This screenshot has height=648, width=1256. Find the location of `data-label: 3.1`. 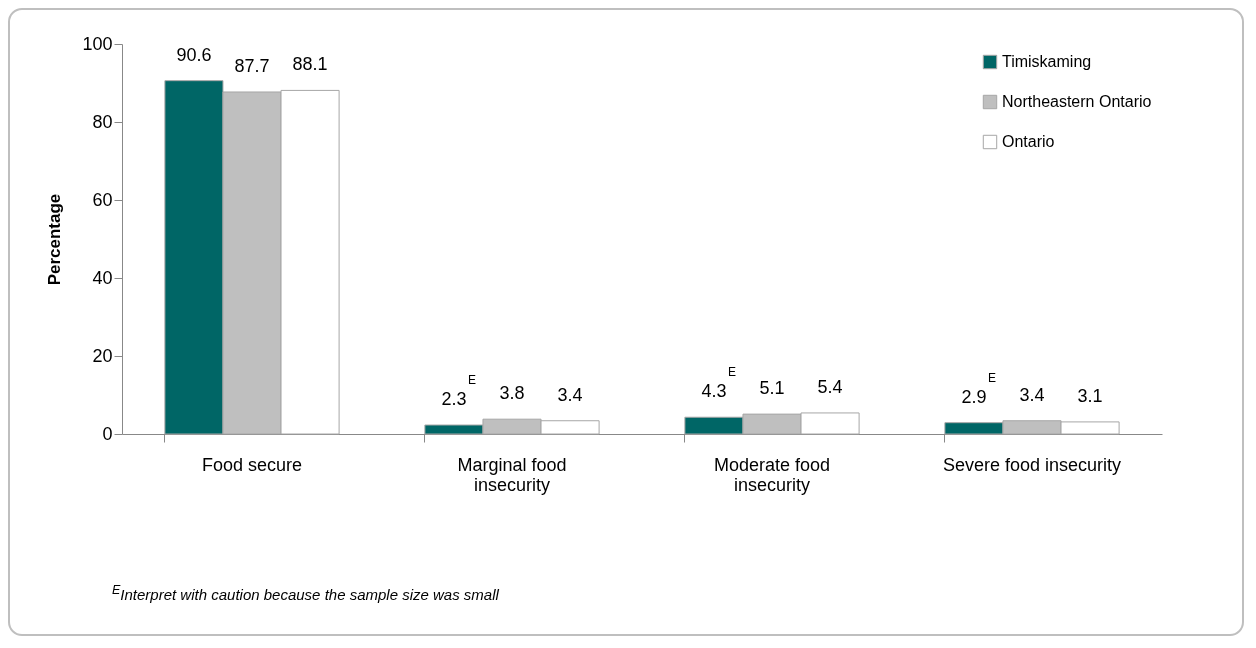

data-label: 3.1 is located at coordinates (1090, 395).